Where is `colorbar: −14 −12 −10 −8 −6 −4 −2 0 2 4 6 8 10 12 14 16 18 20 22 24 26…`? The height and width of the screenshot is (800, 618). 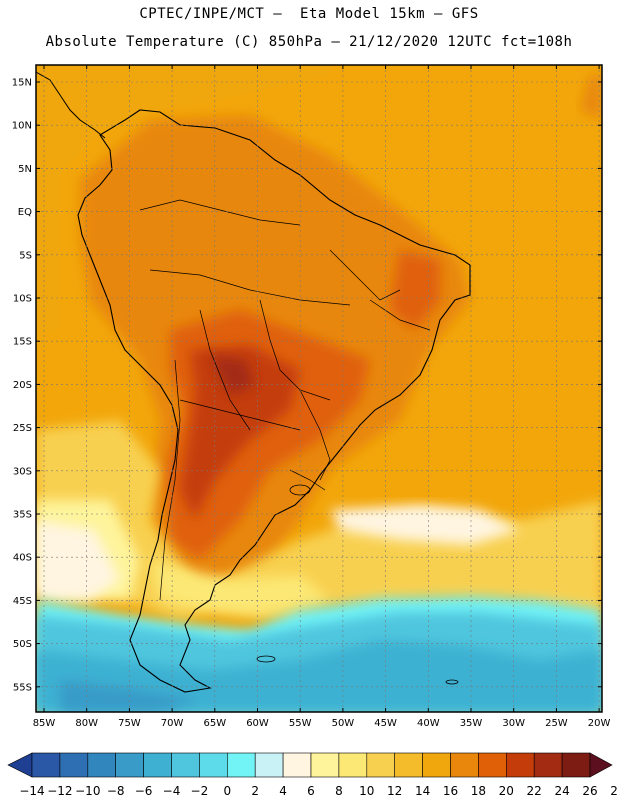 colorbar: −14 −12 −10 −8 −6 −4 −2 0 2 4 6 8 10 12 14 16 18 20 22 24 26… is located at coordinates (312, 775).